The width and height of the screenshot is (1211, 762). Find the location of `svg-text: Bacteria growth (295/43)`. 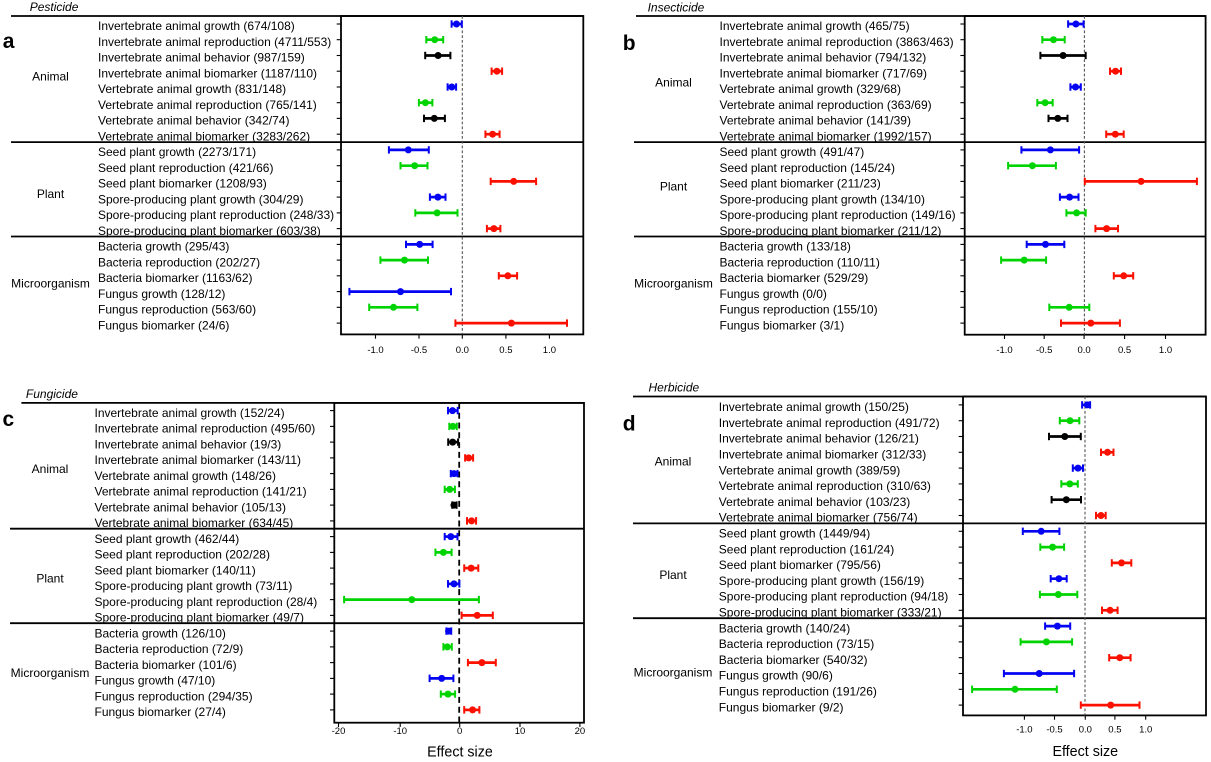

svg-text: Bacteria growth (295/43) is located at coordinates (163, 247).